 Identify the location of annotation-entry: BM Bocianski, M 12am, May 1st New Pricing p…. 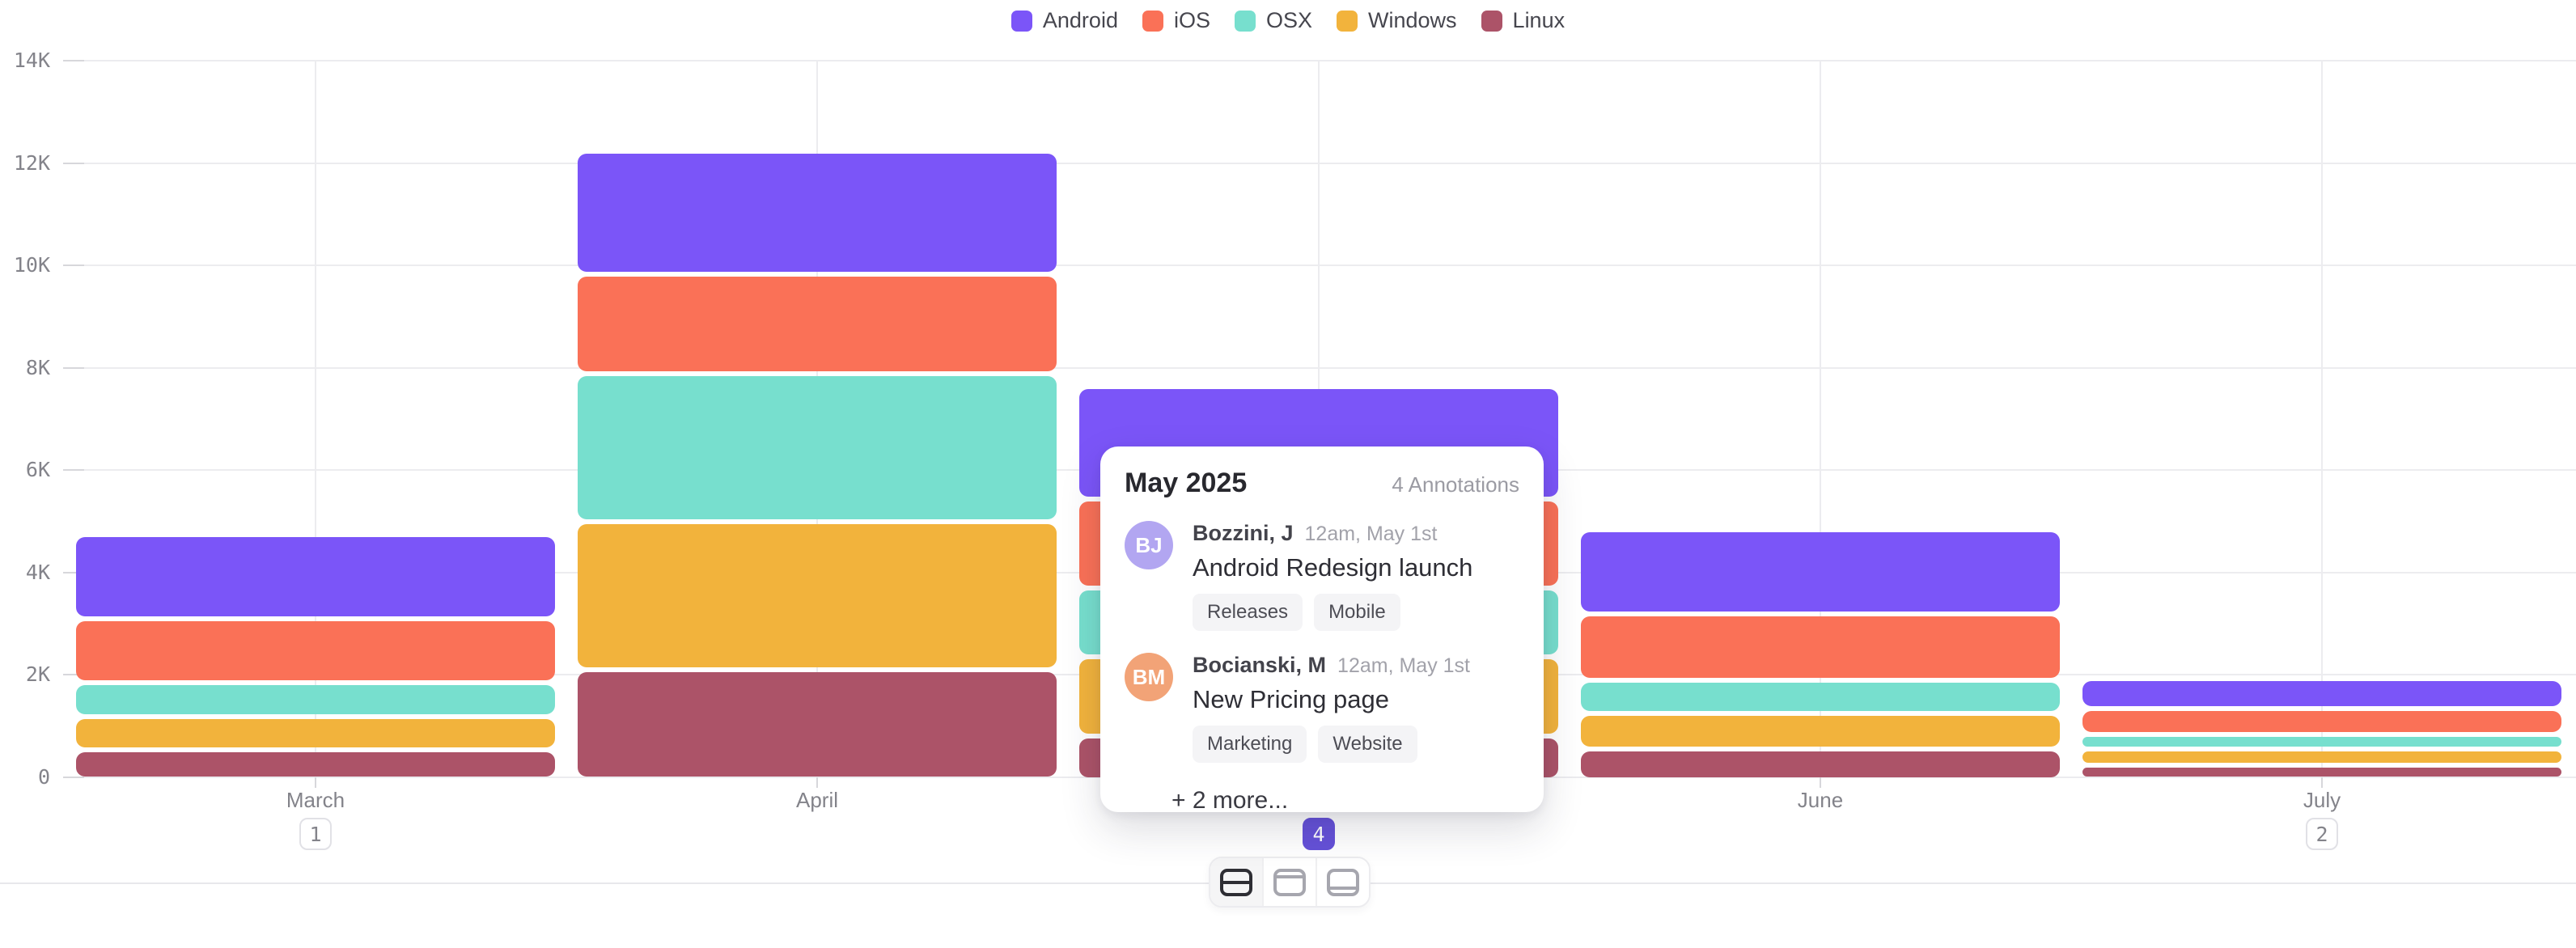
(1322, 708).